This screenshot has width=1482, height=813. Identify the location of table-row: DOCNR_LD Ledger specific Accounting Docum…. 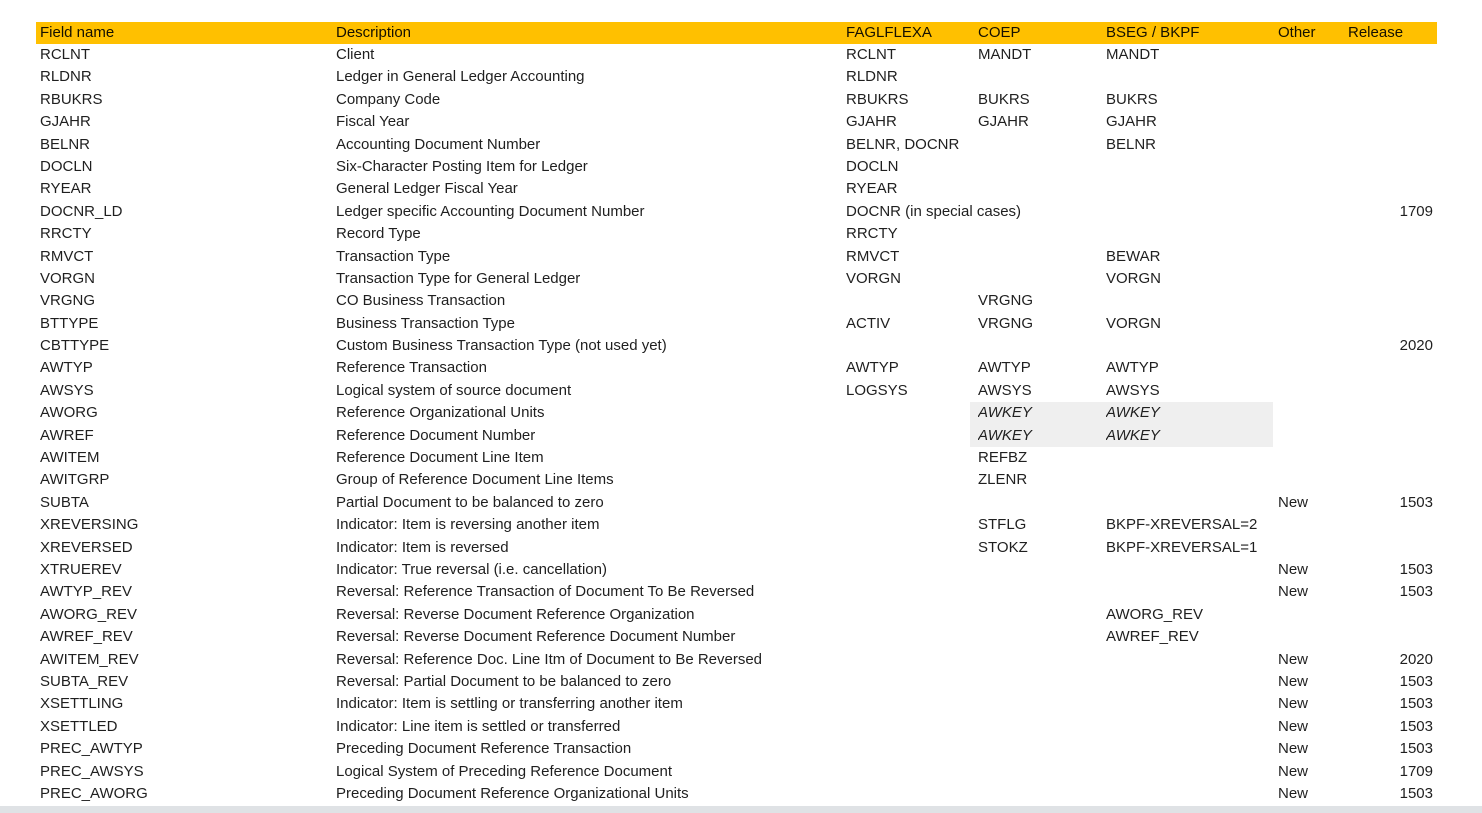
(736, 212).